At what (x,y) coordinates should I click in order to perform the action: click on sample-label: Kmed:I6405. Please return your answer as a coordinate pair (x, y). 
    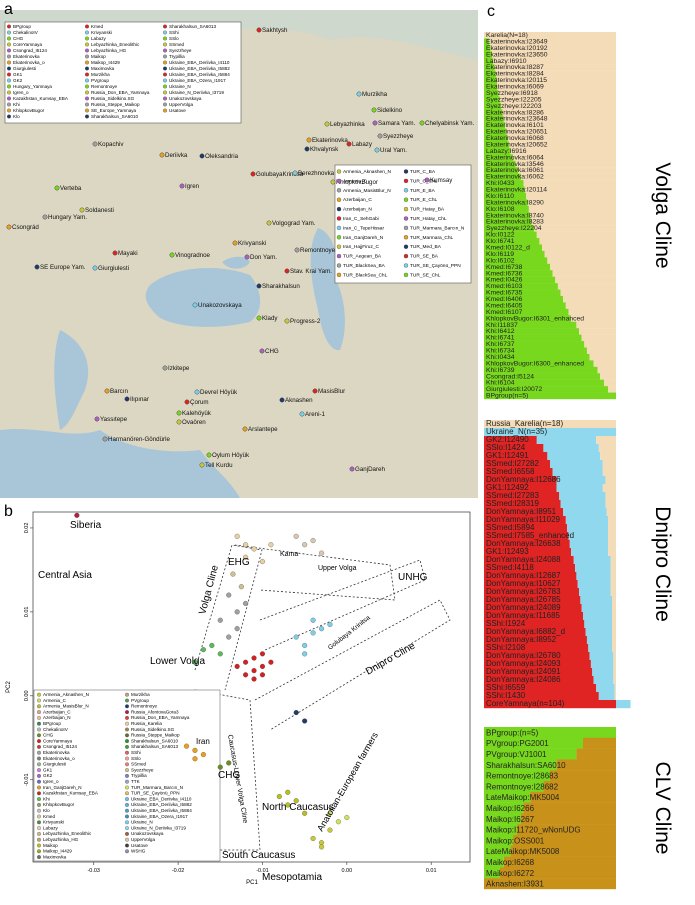
    Looking at the image, I should click on (504, 305).